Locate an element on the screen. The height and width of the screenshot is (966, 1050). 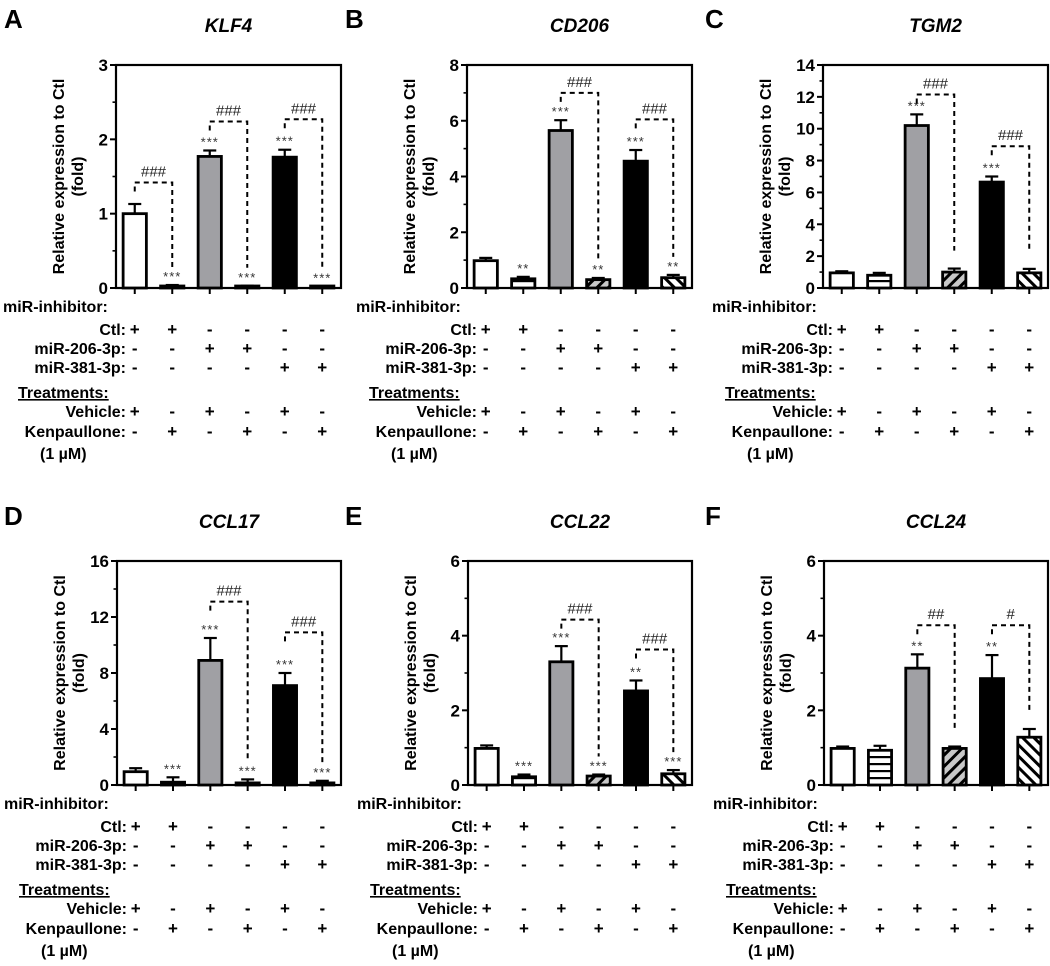
y-tick-label: 2 is located at coordinates (811, 710).